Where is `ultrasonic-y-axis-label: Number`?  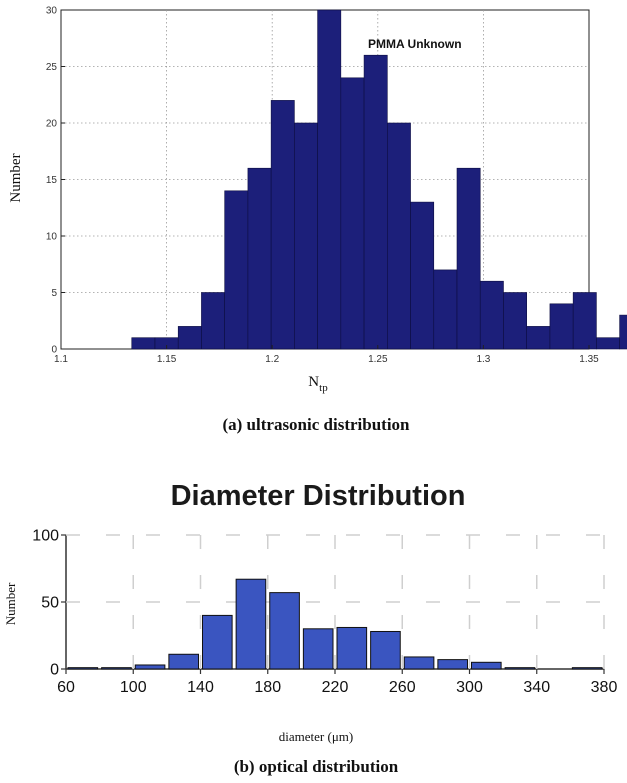
ultrasonic-y-axis-label: Number is located at coordinates (16, 177).